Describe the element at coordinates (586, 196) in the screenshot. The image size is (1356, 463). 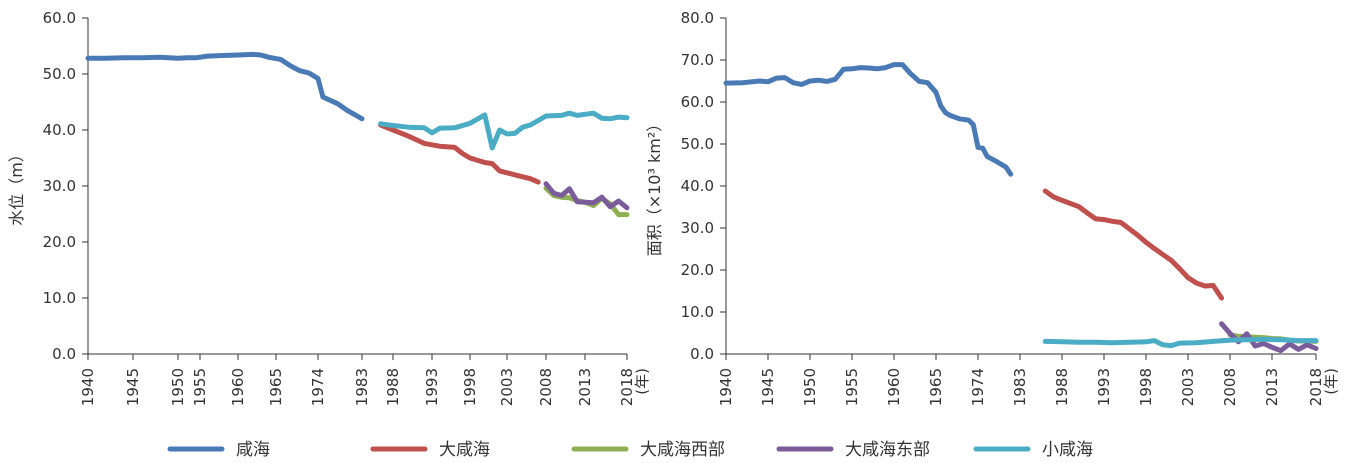
I see `series-line-大咸海东部` at that location.